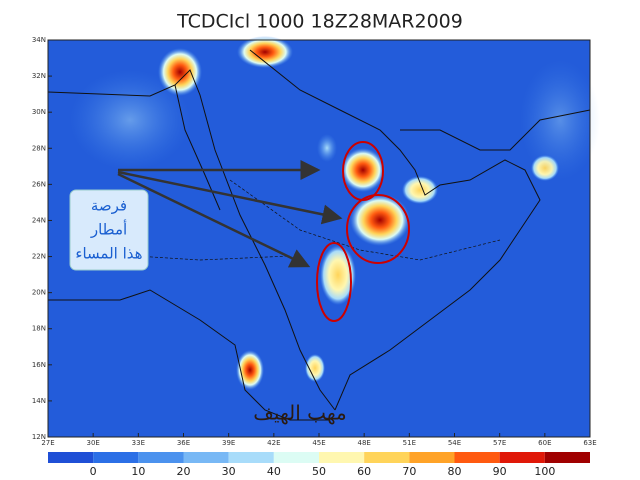 The image size is (640, 480). What do you see at coordinates (499, 443) in the screenshot?
I see `lon-label: 57E` at bounding box center [499, 443].